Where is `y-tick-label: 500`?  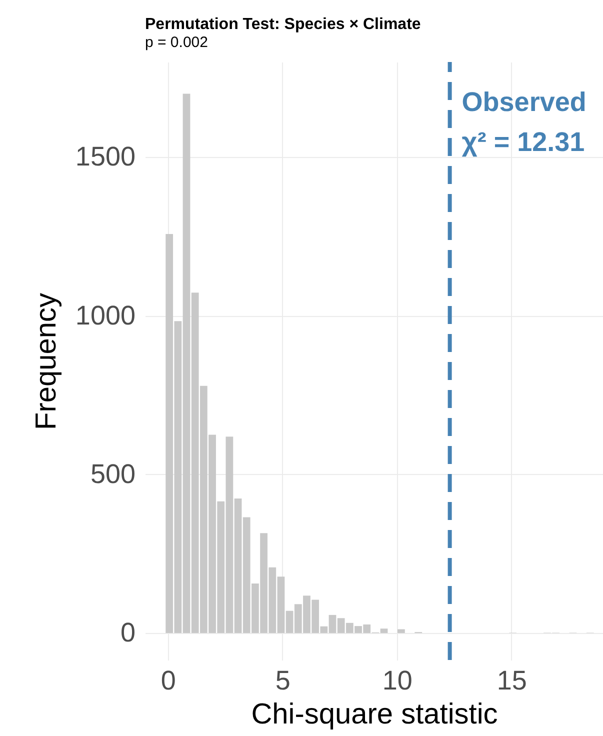 y-tick-label: 500 is located at coordinates (113, 473).